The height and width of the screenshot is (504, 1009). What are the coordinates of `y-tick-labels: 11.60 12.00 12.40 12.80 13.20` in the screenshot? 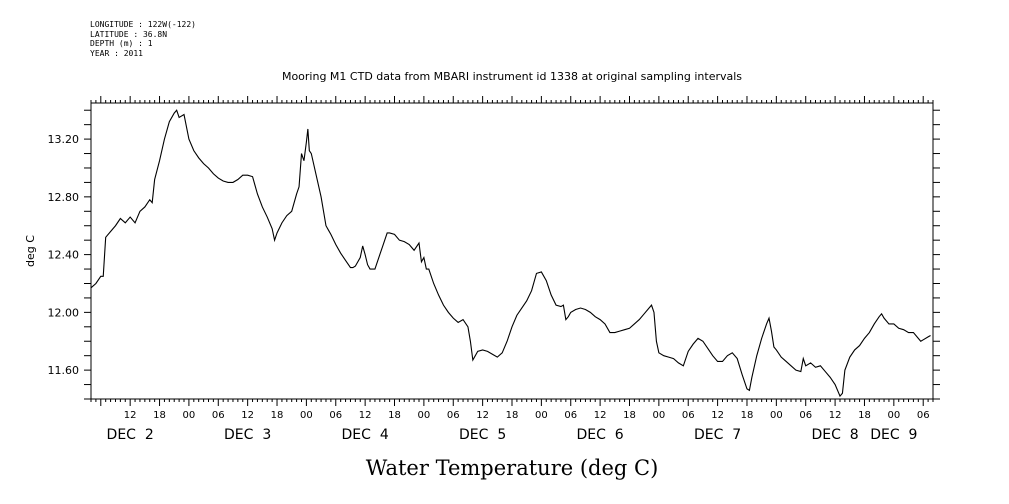 It's located at (64, 255).